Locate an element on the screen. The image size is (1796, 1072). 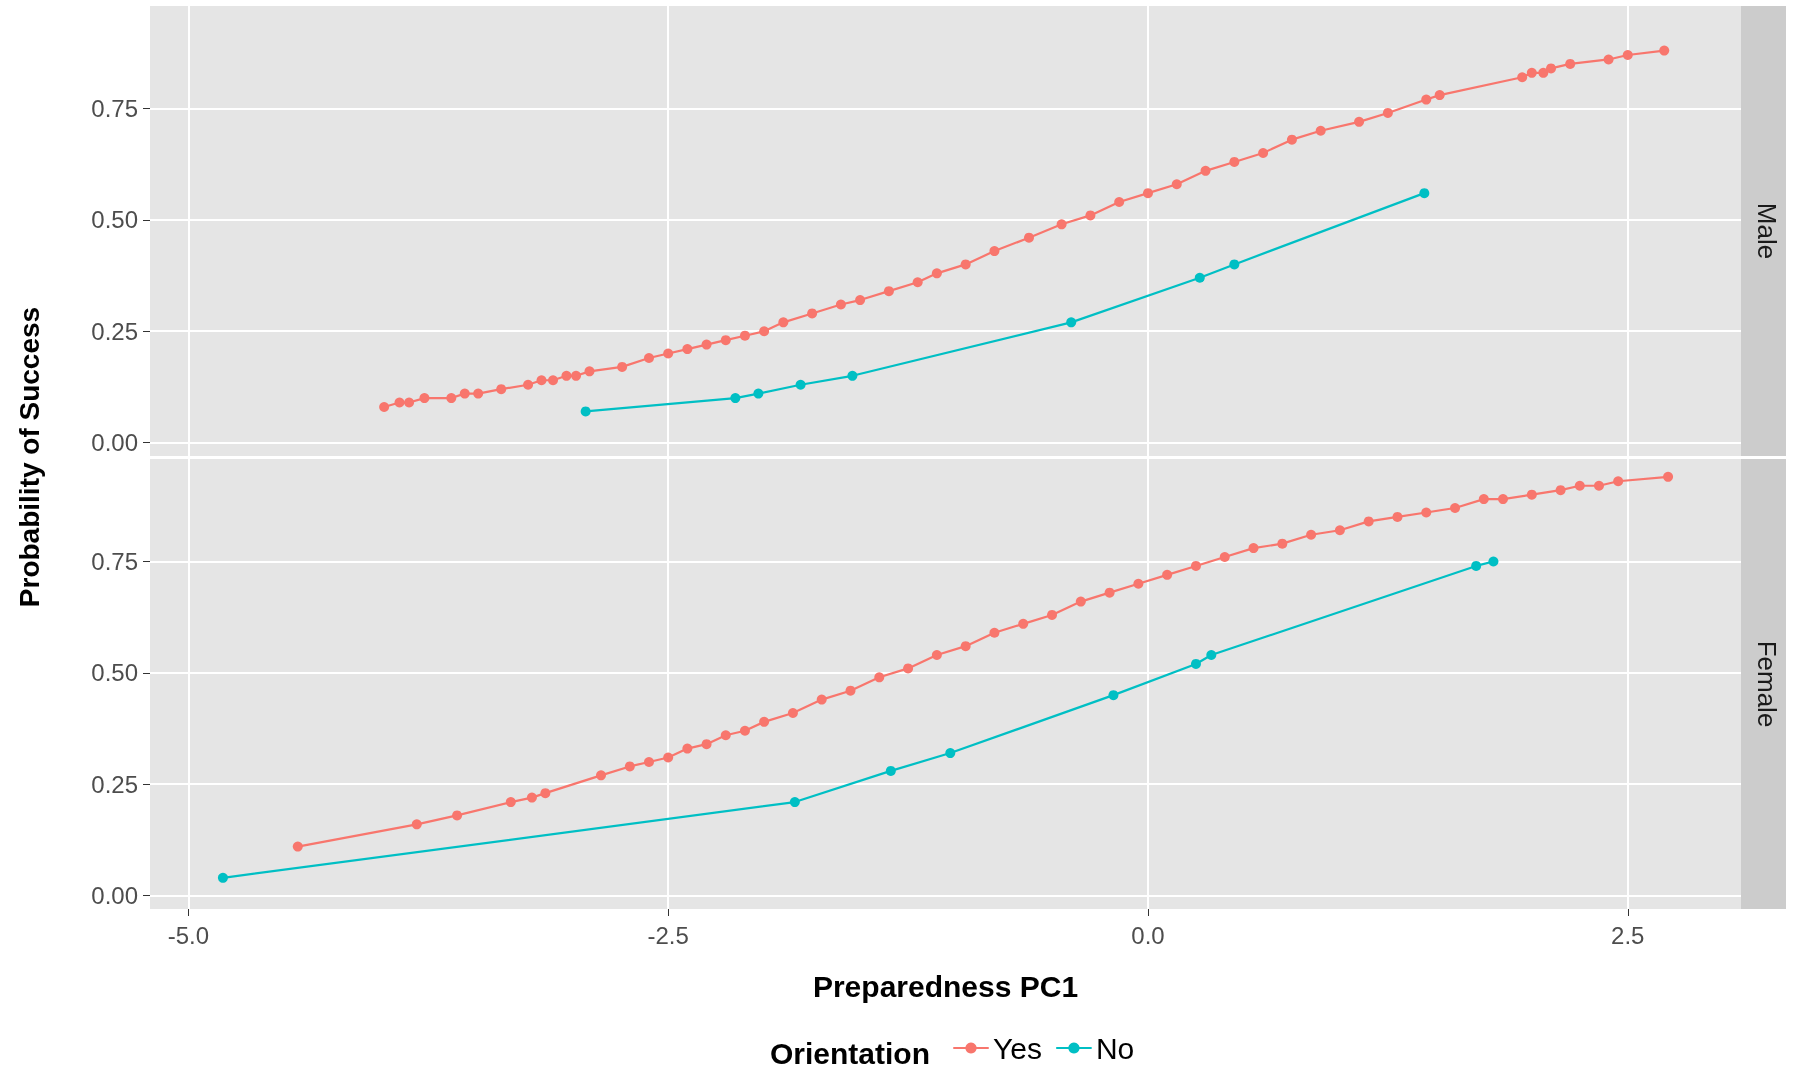
x-tick-label: 0.0 is located at coordinates (1148, 935).